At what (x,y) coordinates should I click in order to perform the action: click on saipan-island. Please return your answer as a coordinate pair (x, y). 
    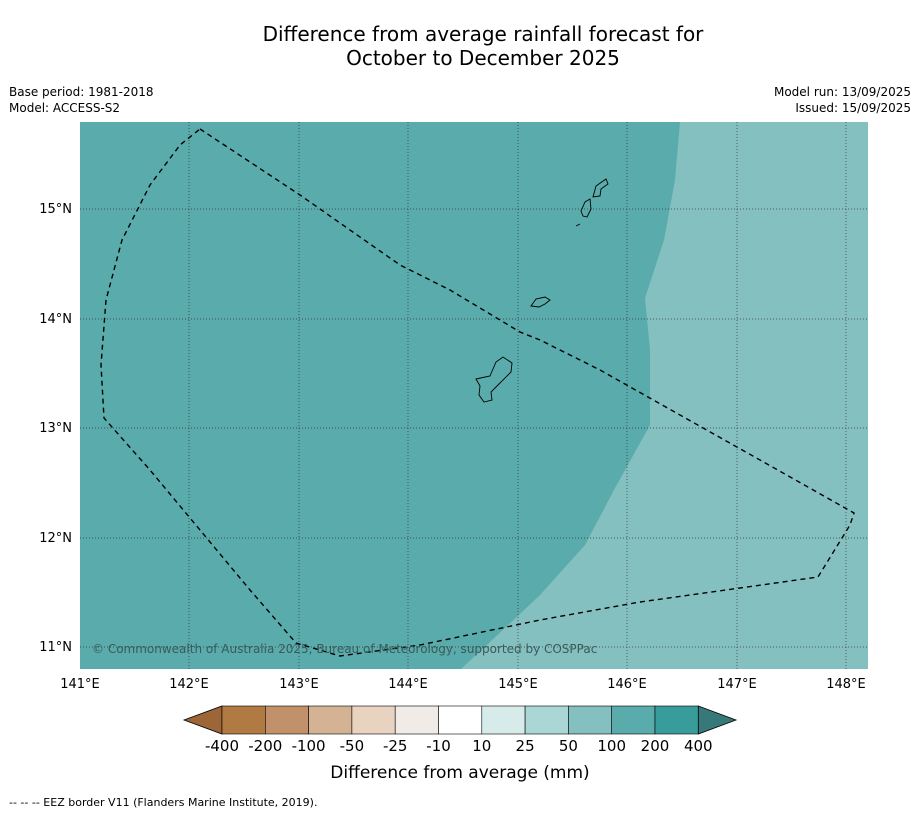
    Looking at the image, I should click on (600, 188).